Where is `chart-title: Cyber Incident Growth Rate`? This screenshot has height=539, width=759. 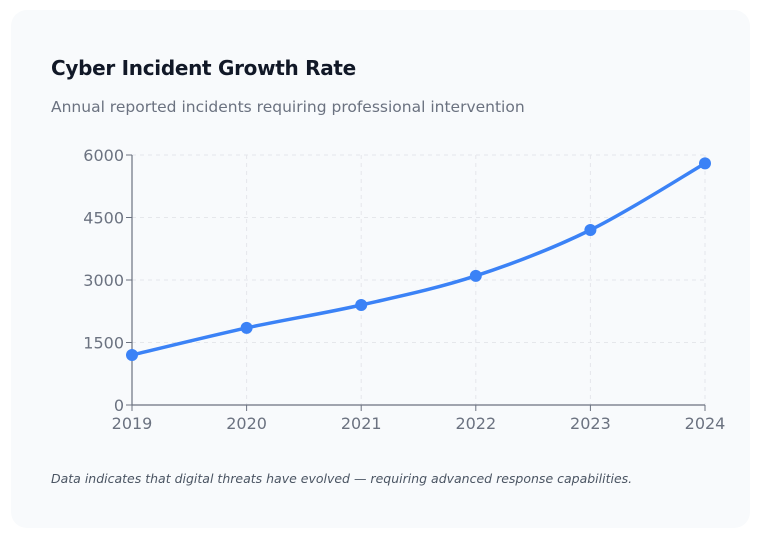 chart-title: Cyber Incident Growth Rate is located at coordinates (203, 68).